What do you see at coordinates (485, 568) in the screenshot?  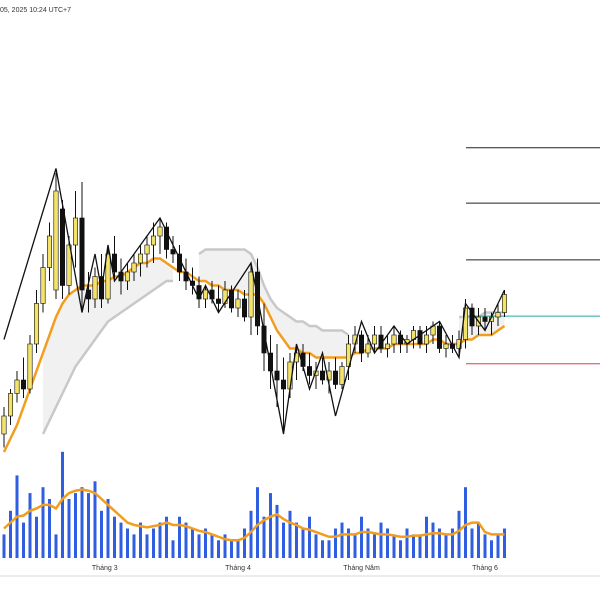 I see `x-tick-label: Tháng 6` at bounding box center [485, 568].